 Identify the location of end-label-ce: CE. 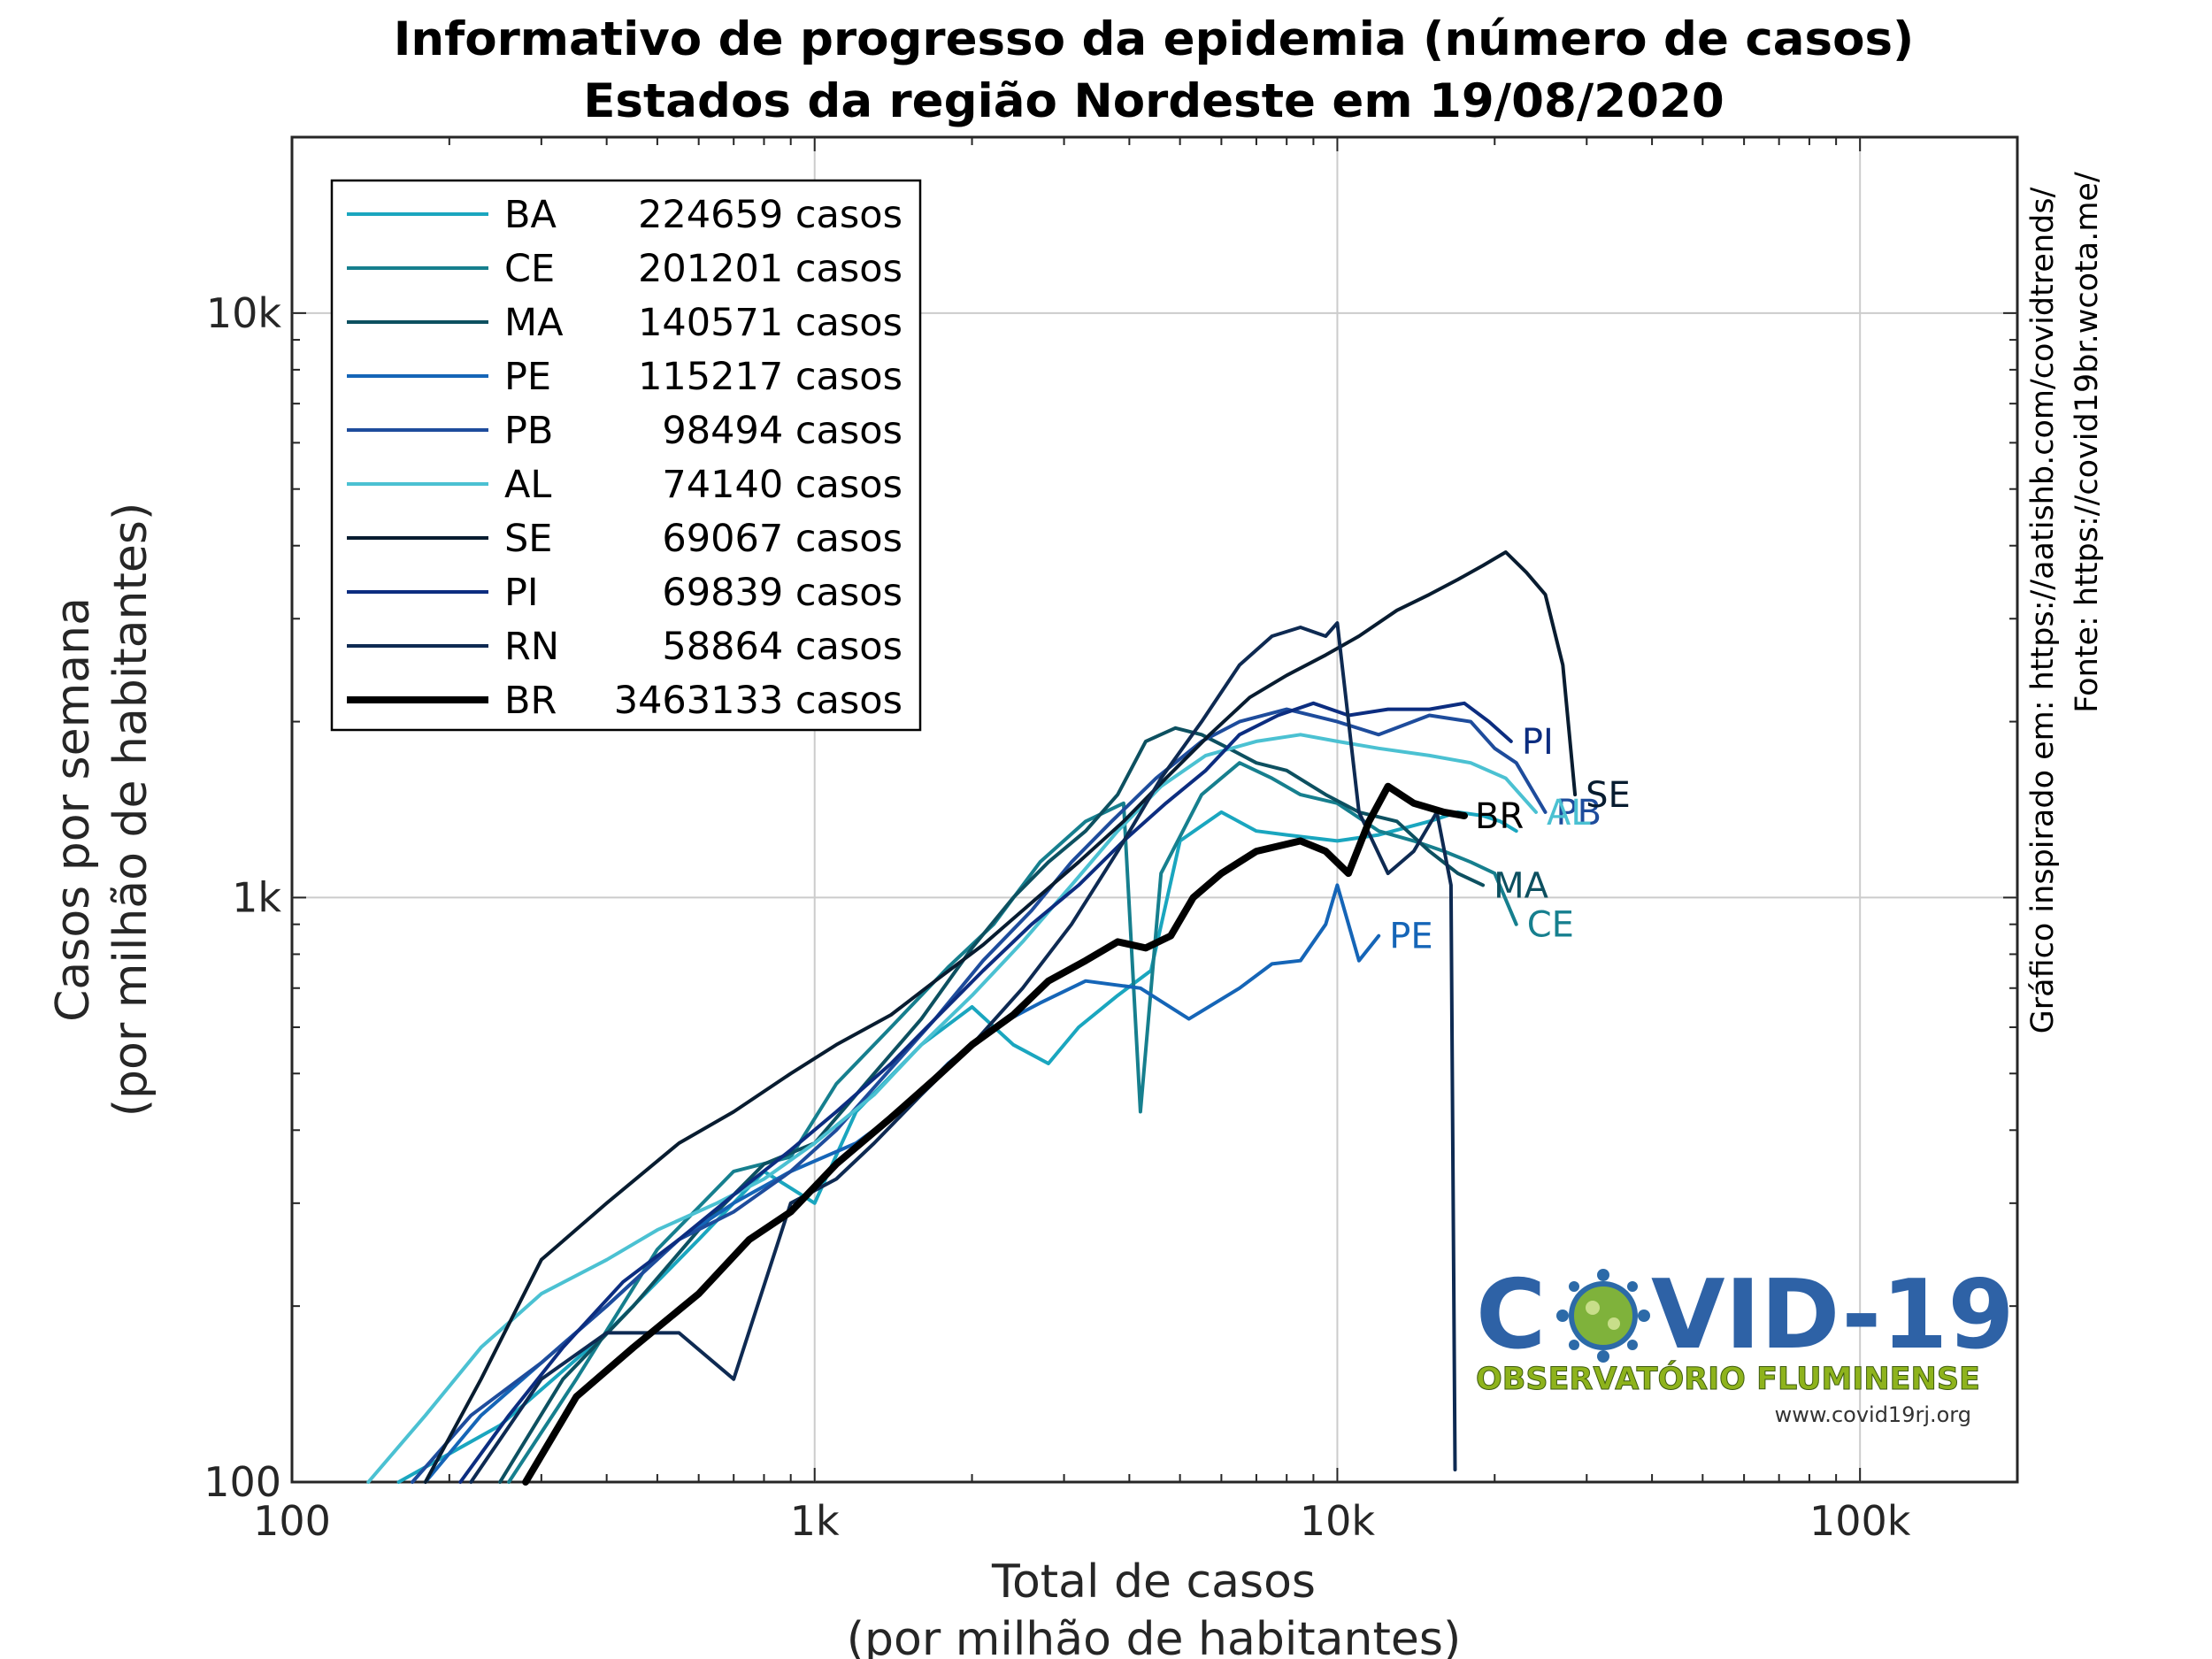
(1551, 925).